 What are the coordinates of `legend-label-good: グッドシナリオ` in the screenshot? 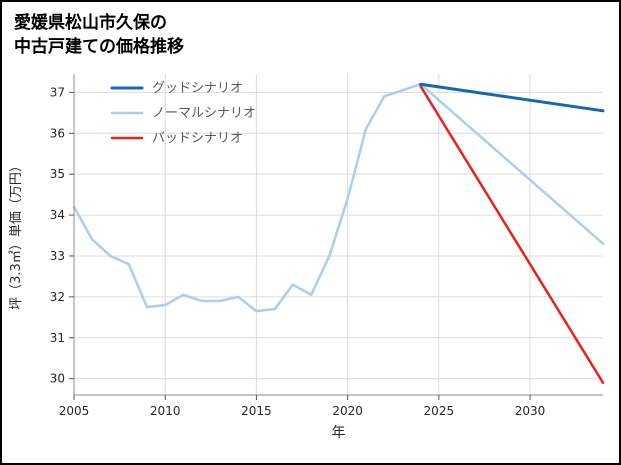 It's located at (197, 88).